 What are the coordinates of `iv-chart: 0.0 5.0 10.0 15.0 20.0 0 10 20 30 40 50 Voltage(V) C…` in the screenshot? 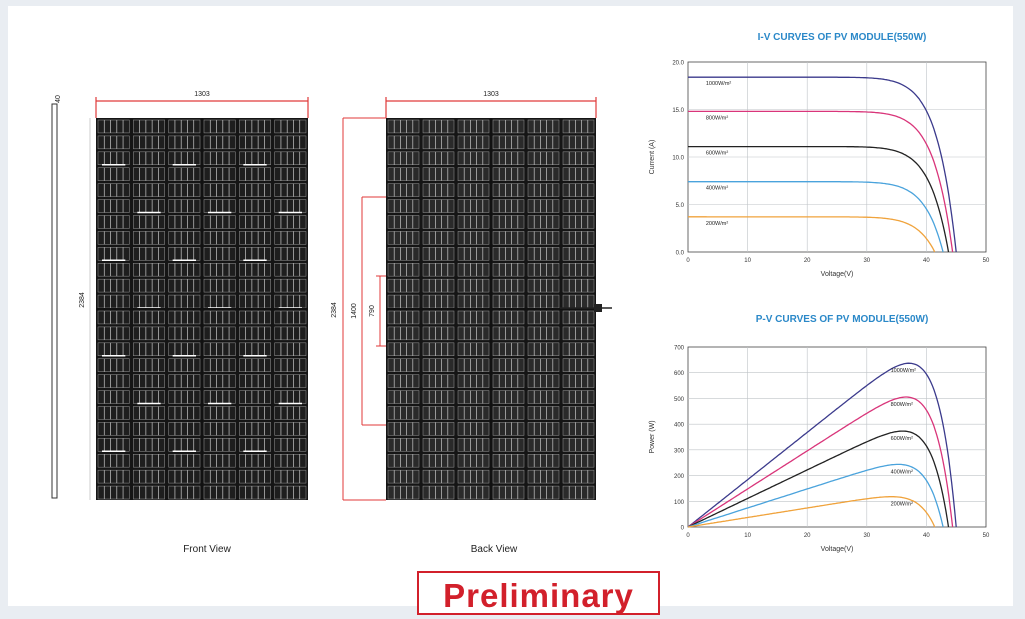 It's located at (819, 170).